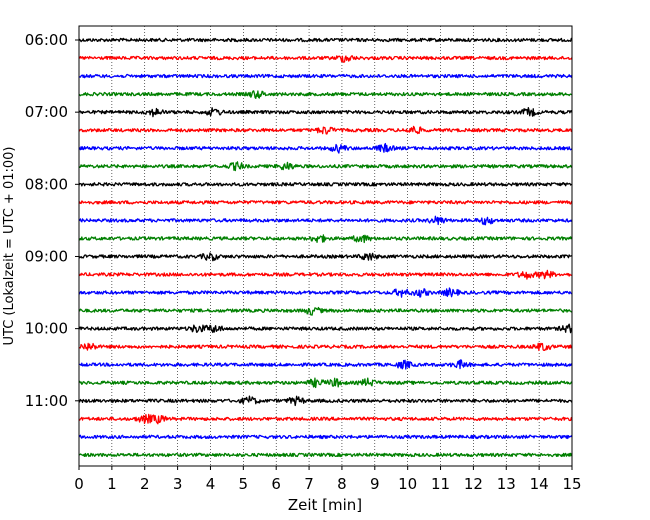  What do you see at coordinates (46, 256) in the screenshot?
I see `y-tick-label: 09:00` at bounding box center [46, 256].